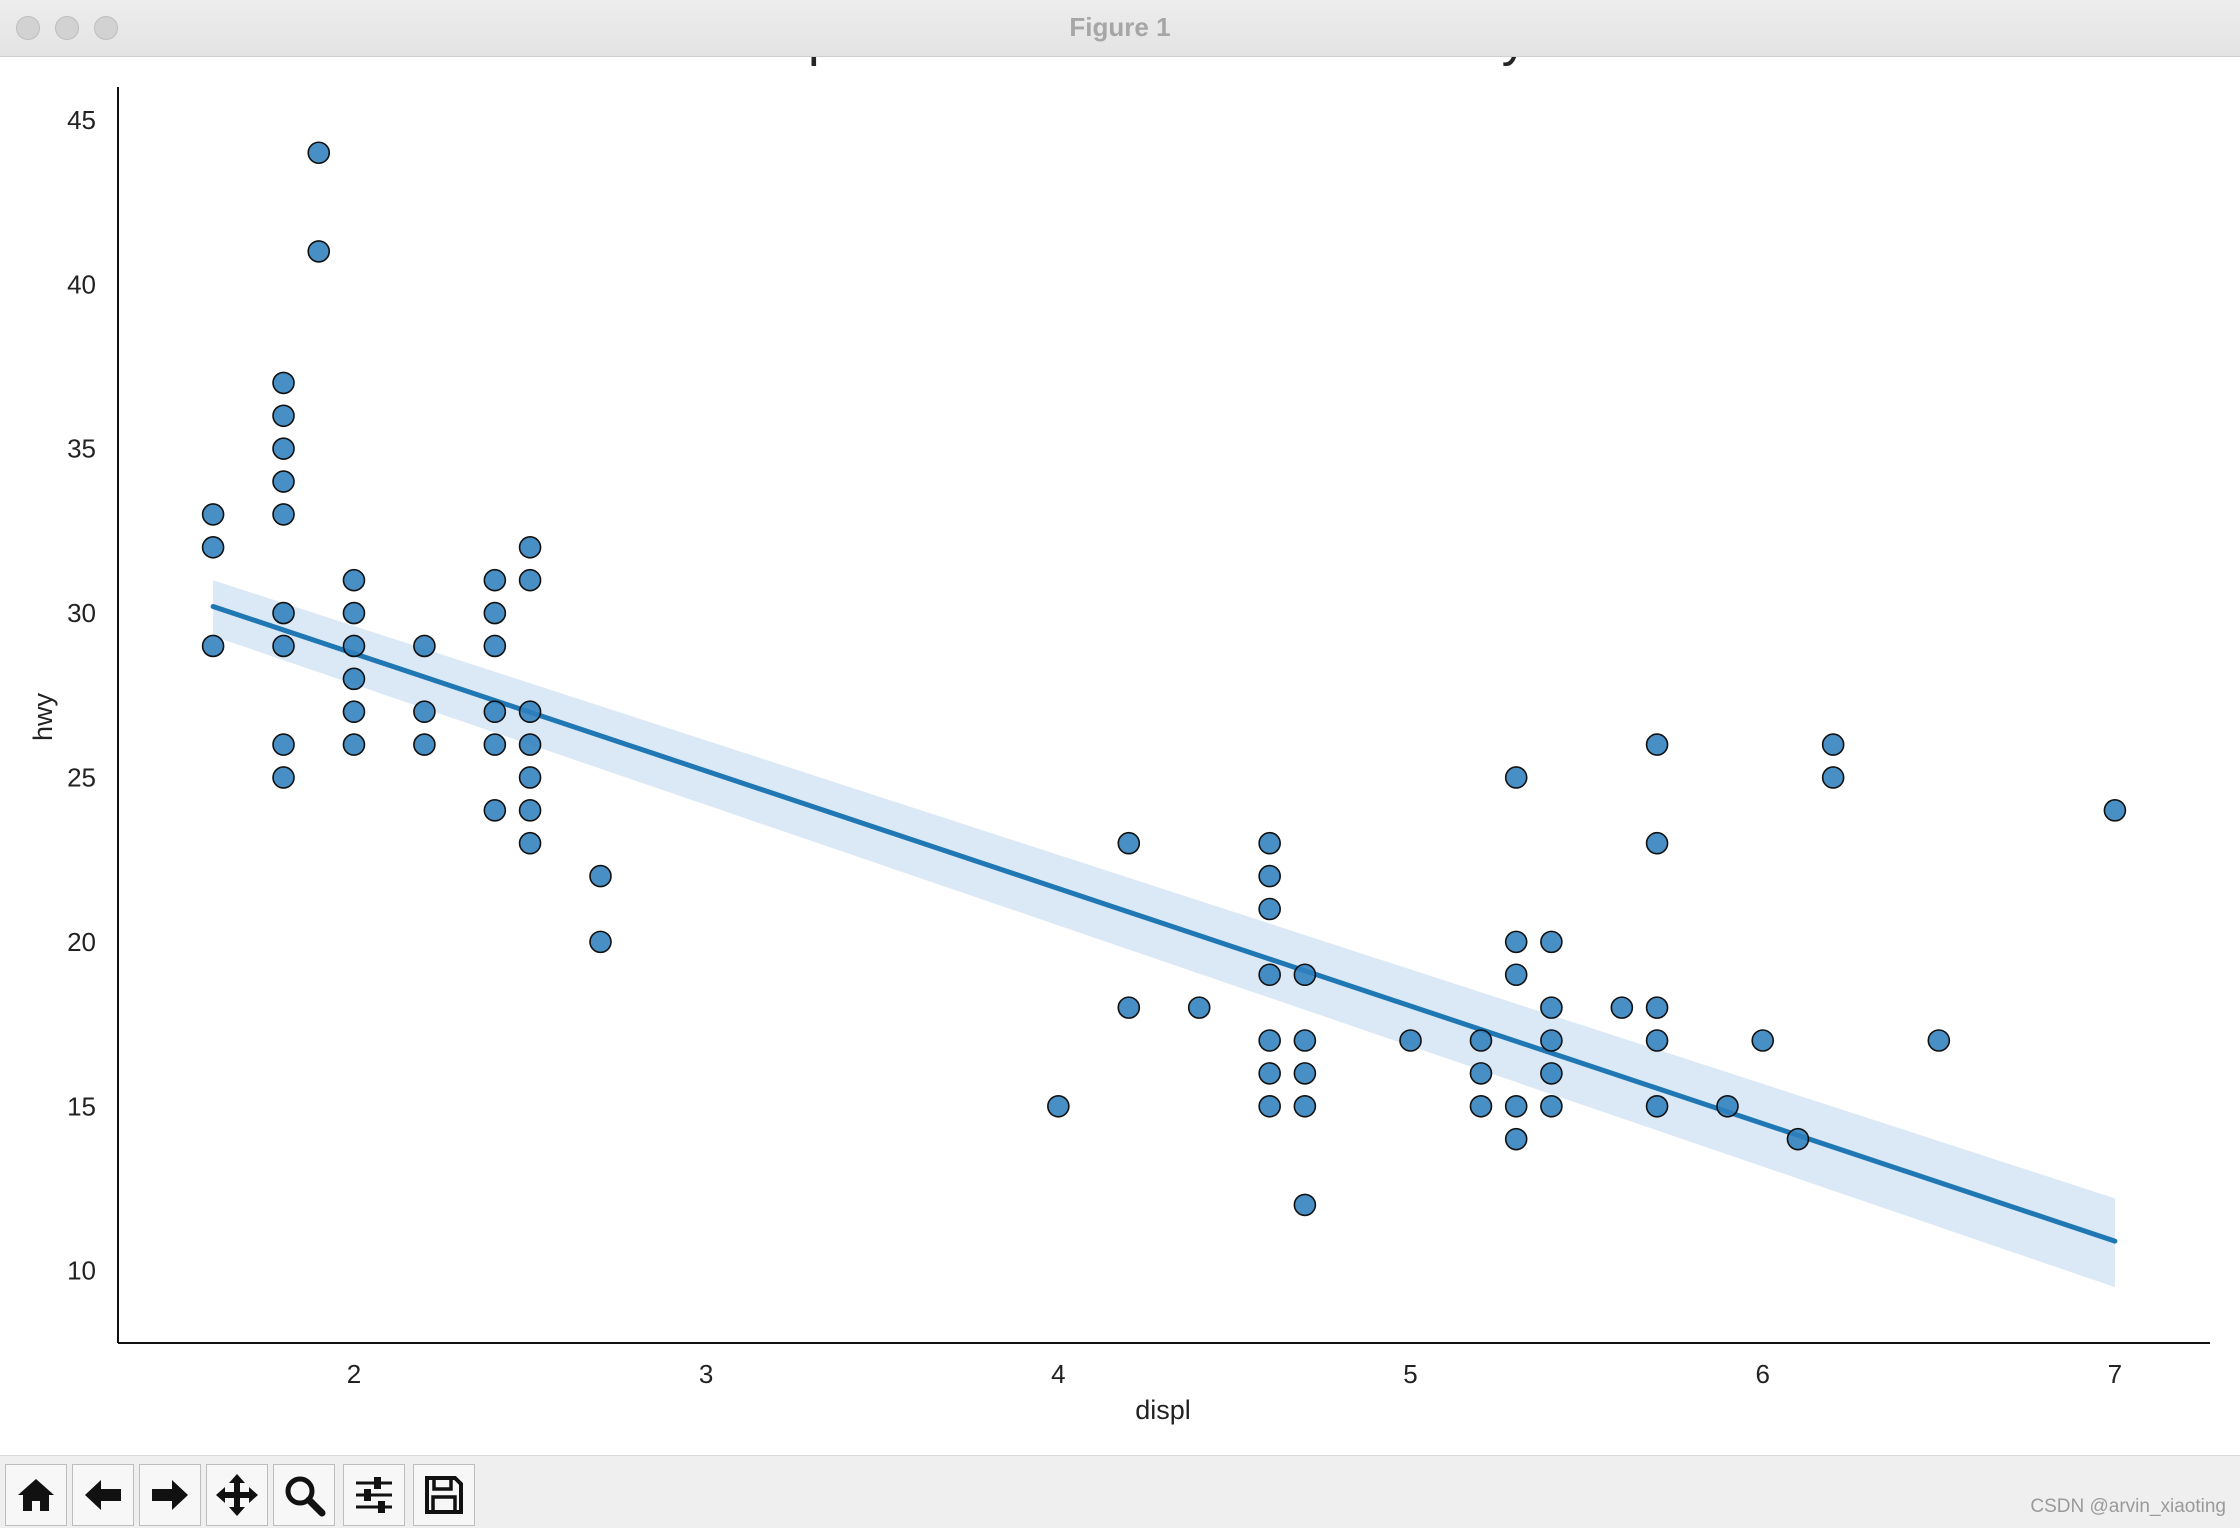 The image size is (2240, 1528). Describe the element at coordinates (81, 449) in the screenshot. I see `y-tick-label: 35` at that location.